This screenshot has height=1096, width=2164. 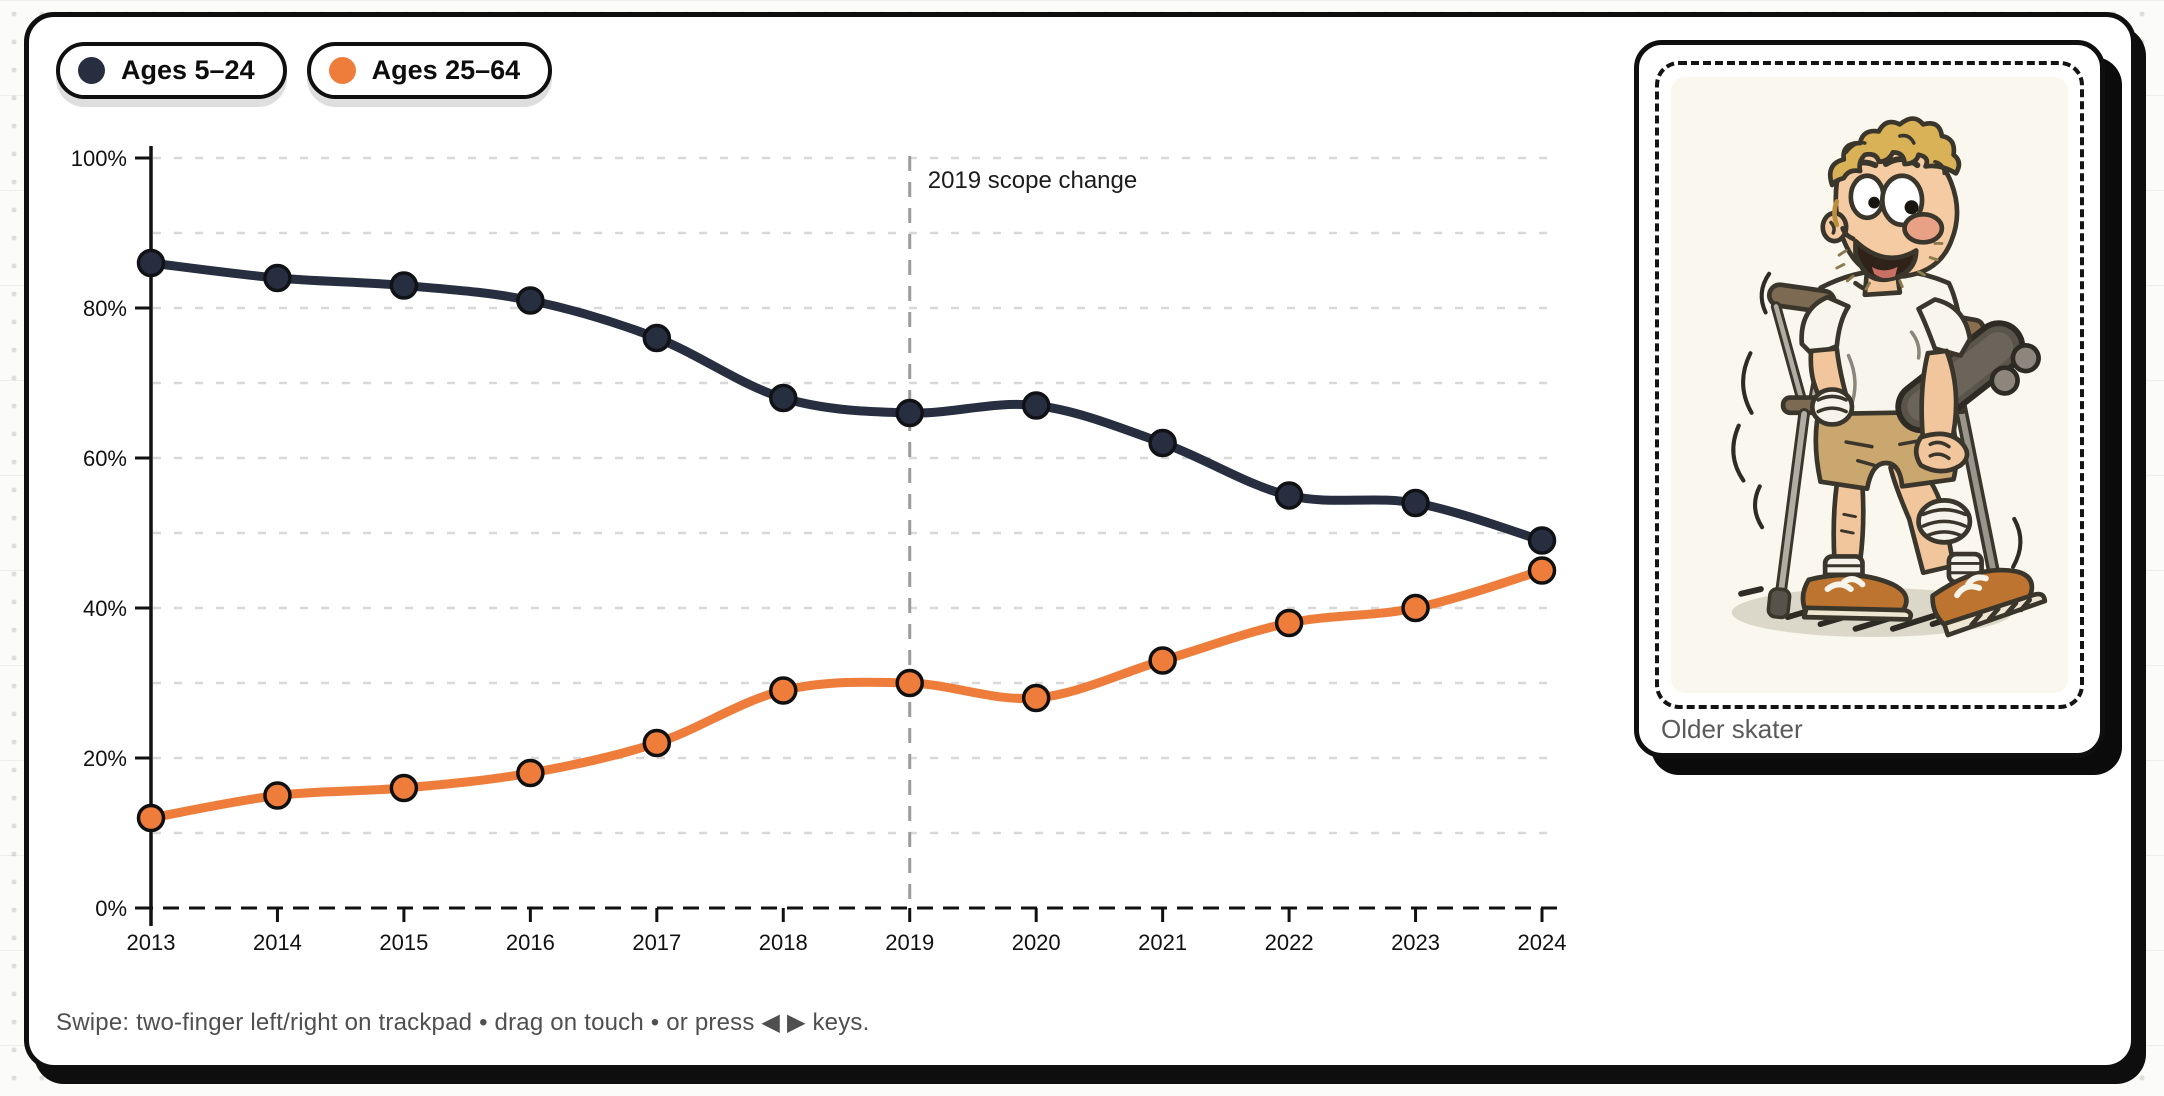 I want to click on x-tick-label: 2021, so click(x=1162, y=942).